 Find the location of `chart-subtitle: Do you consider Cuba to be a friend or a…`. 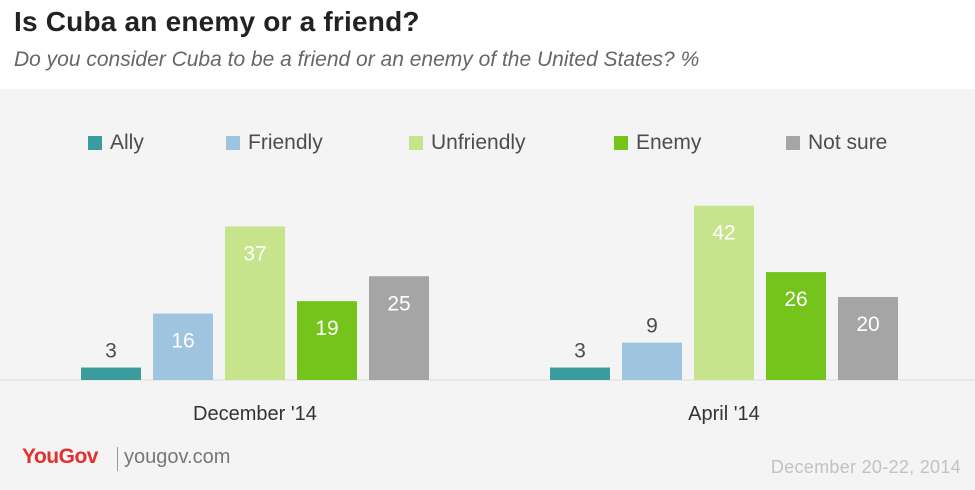

chart-subtitle: Do you consider Cuba to be a friend or a… is located at coordinates (357, 59).